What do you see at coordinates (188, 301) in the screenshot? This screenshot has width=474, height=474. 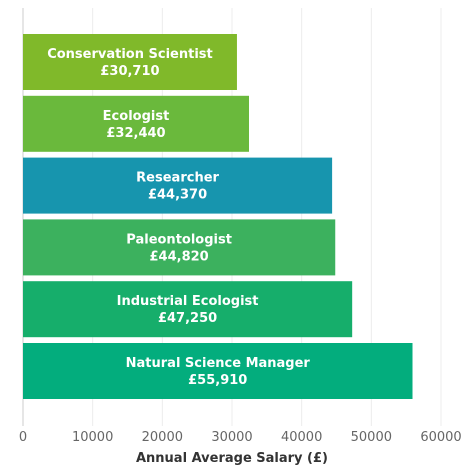 I see `bar-category-label: Industrial Ecologist` at bounding box center [188, 301].